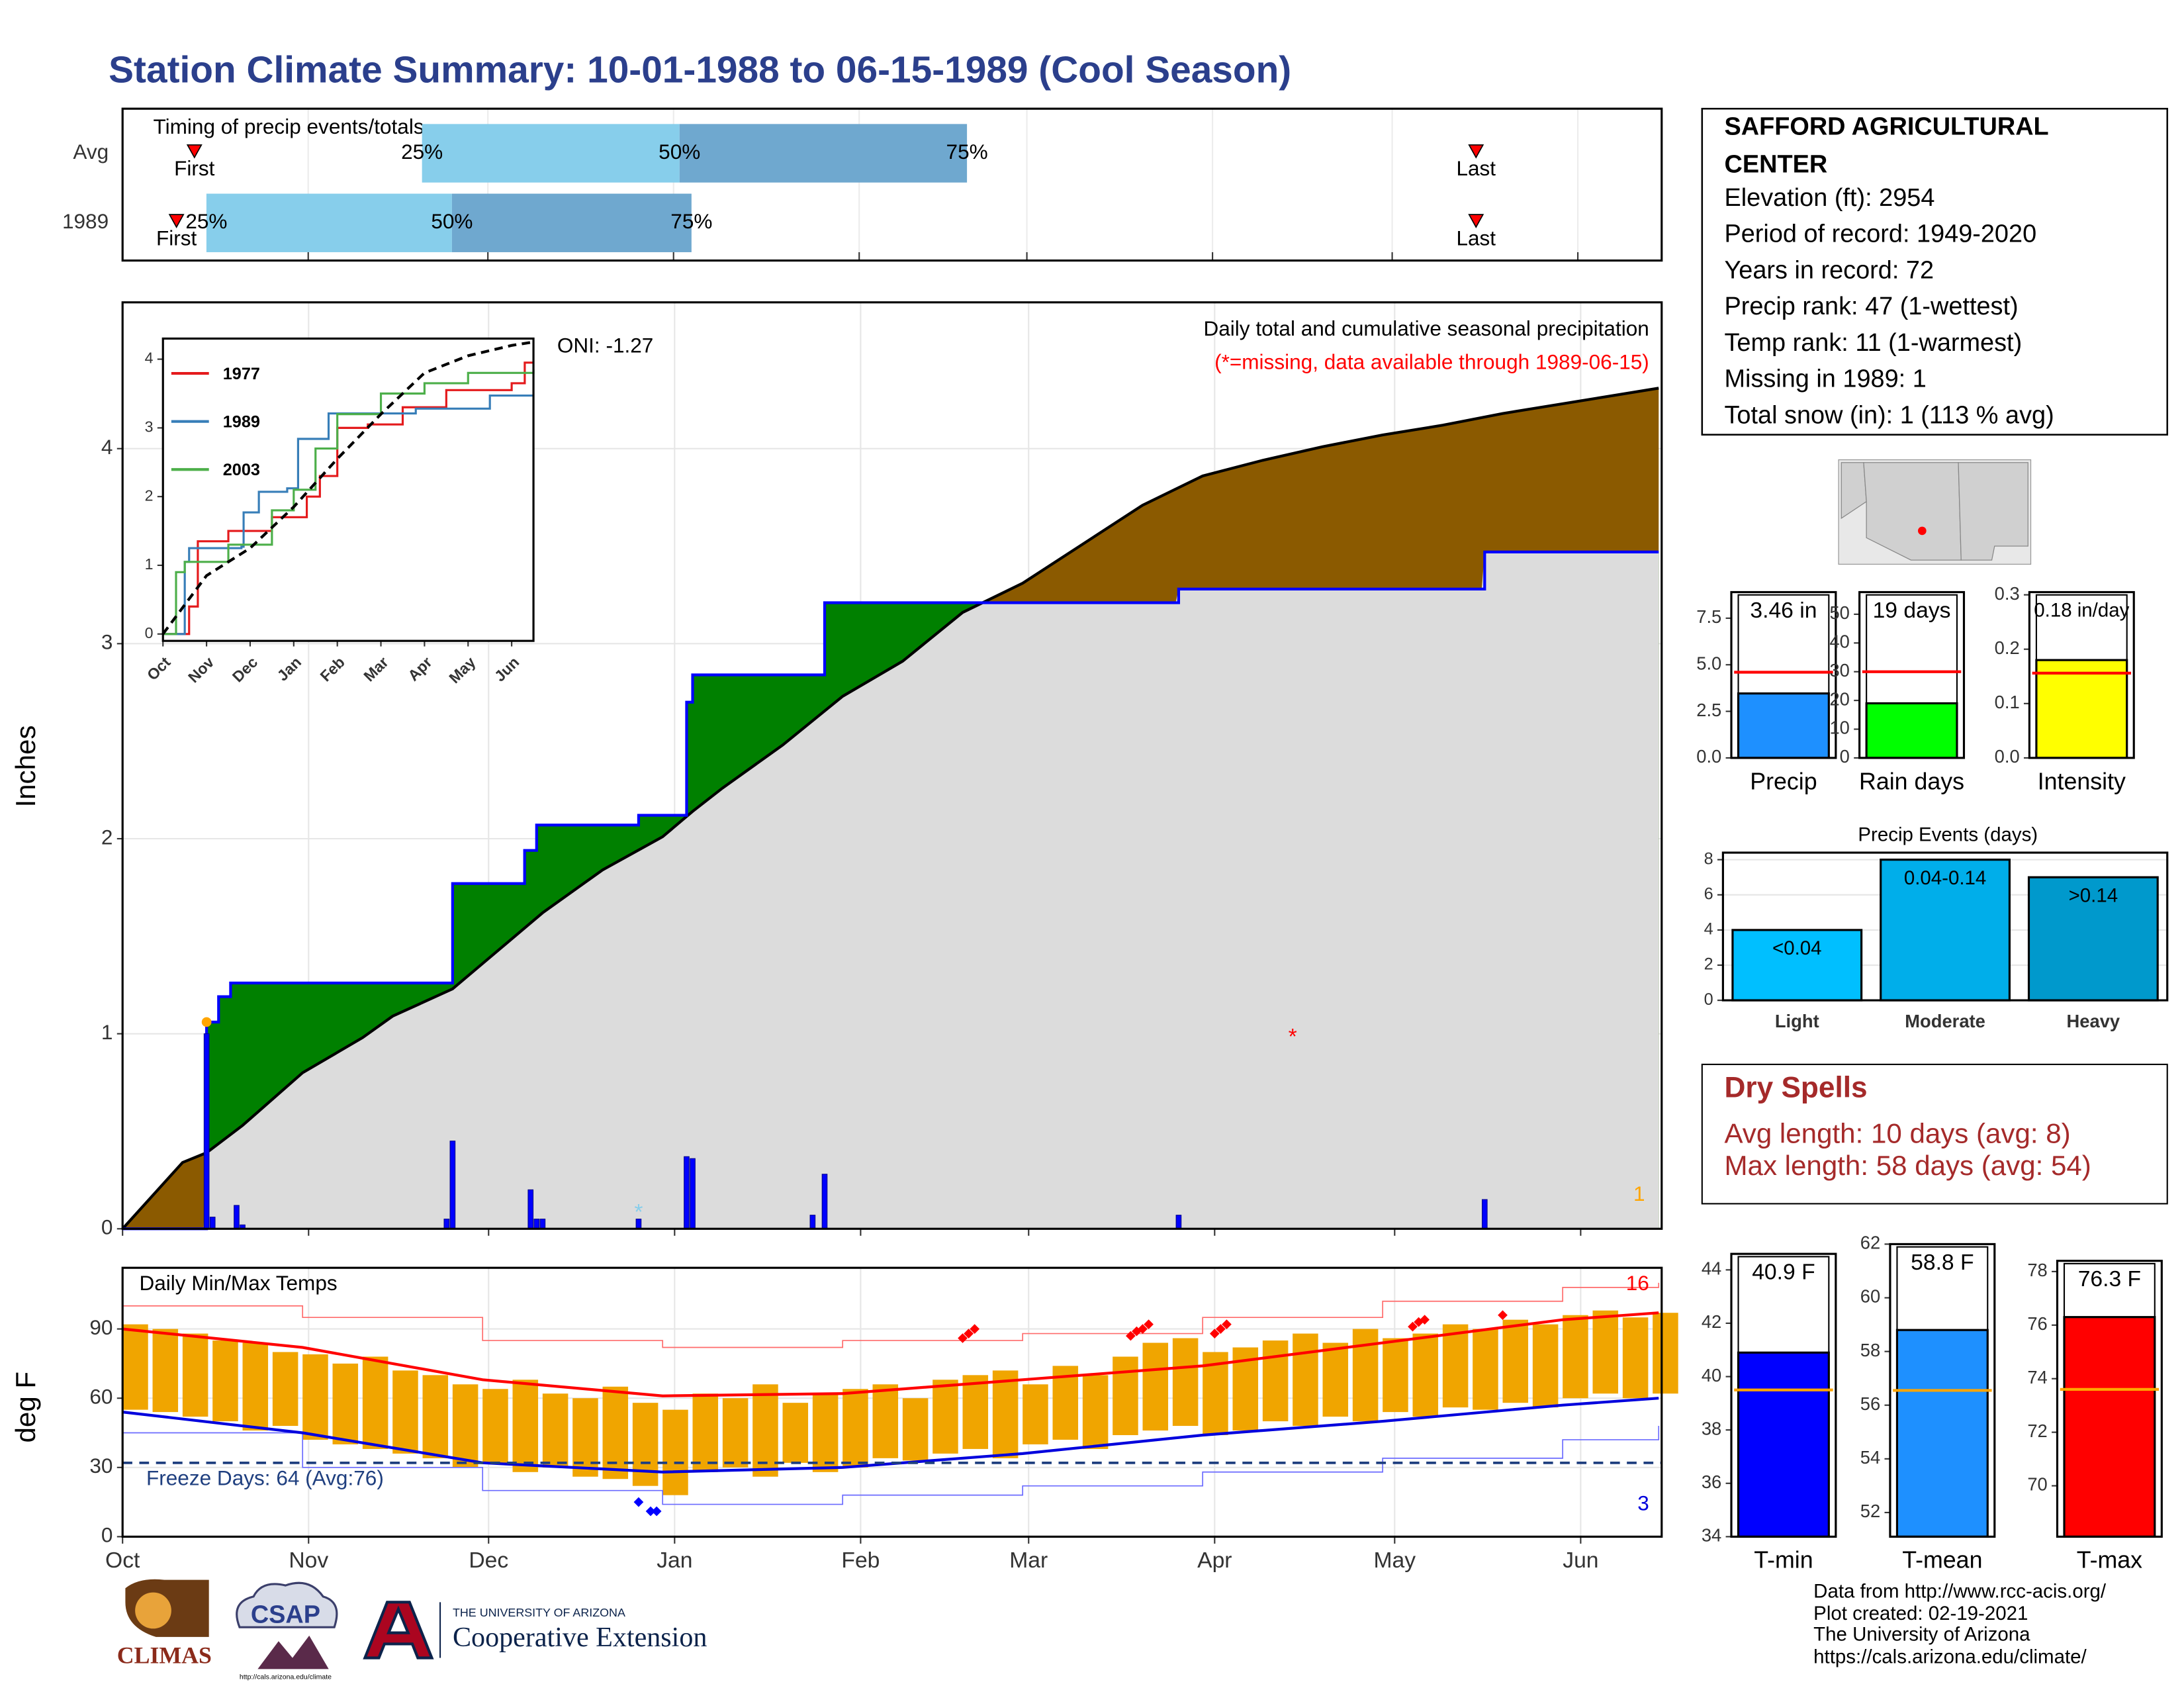  What do you see at coordinates (1712, 1321) in the screenshot?
I see `y-tick-label: 42` at bounding box center [1712, 1321].